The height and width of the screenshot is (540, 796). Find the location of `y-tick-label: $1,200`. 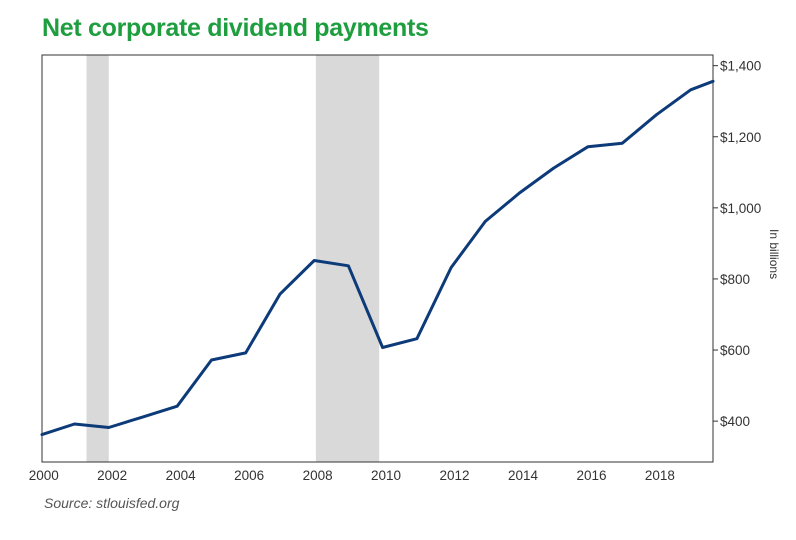

y-tick-label: $1,200 is located at coordinates (740, 137).